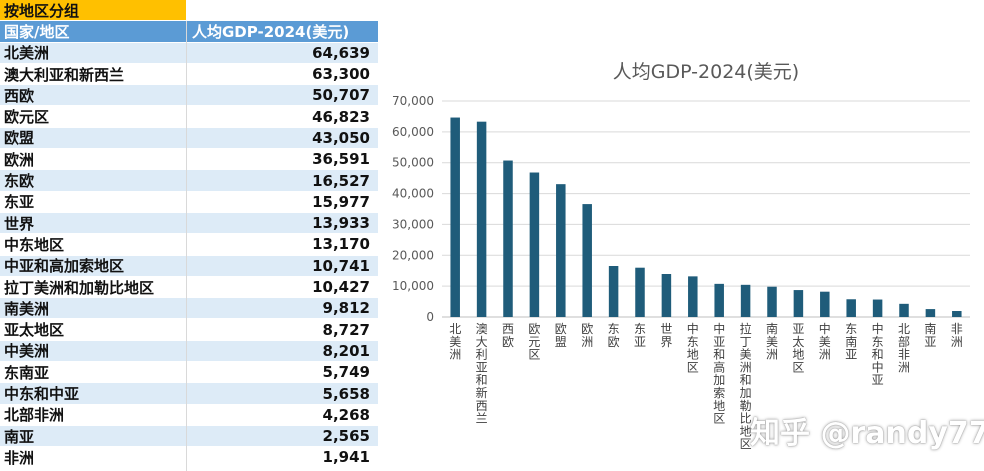 The width and height of the screenshot is (984, 471). I want to click on region-cell: 中东和中亚, so click(42, 394).